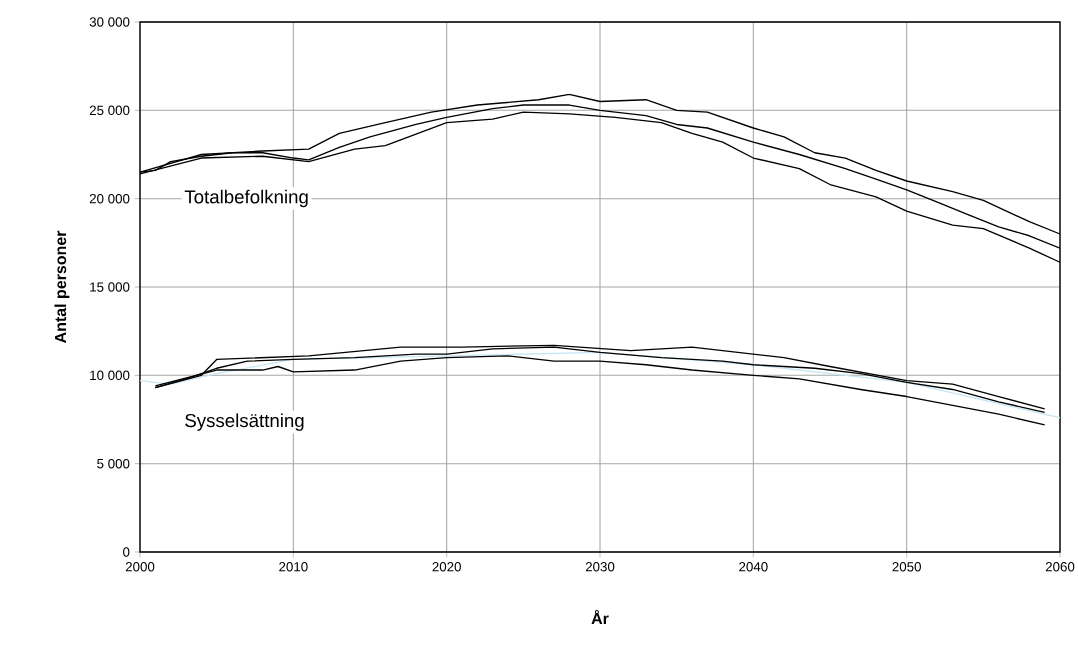 This screenshot has width=1078, height=654. What do you see at coordinates (600, 617) in the screenshot?
I see `x-axis-title: År` at bounding box center [600, 617].